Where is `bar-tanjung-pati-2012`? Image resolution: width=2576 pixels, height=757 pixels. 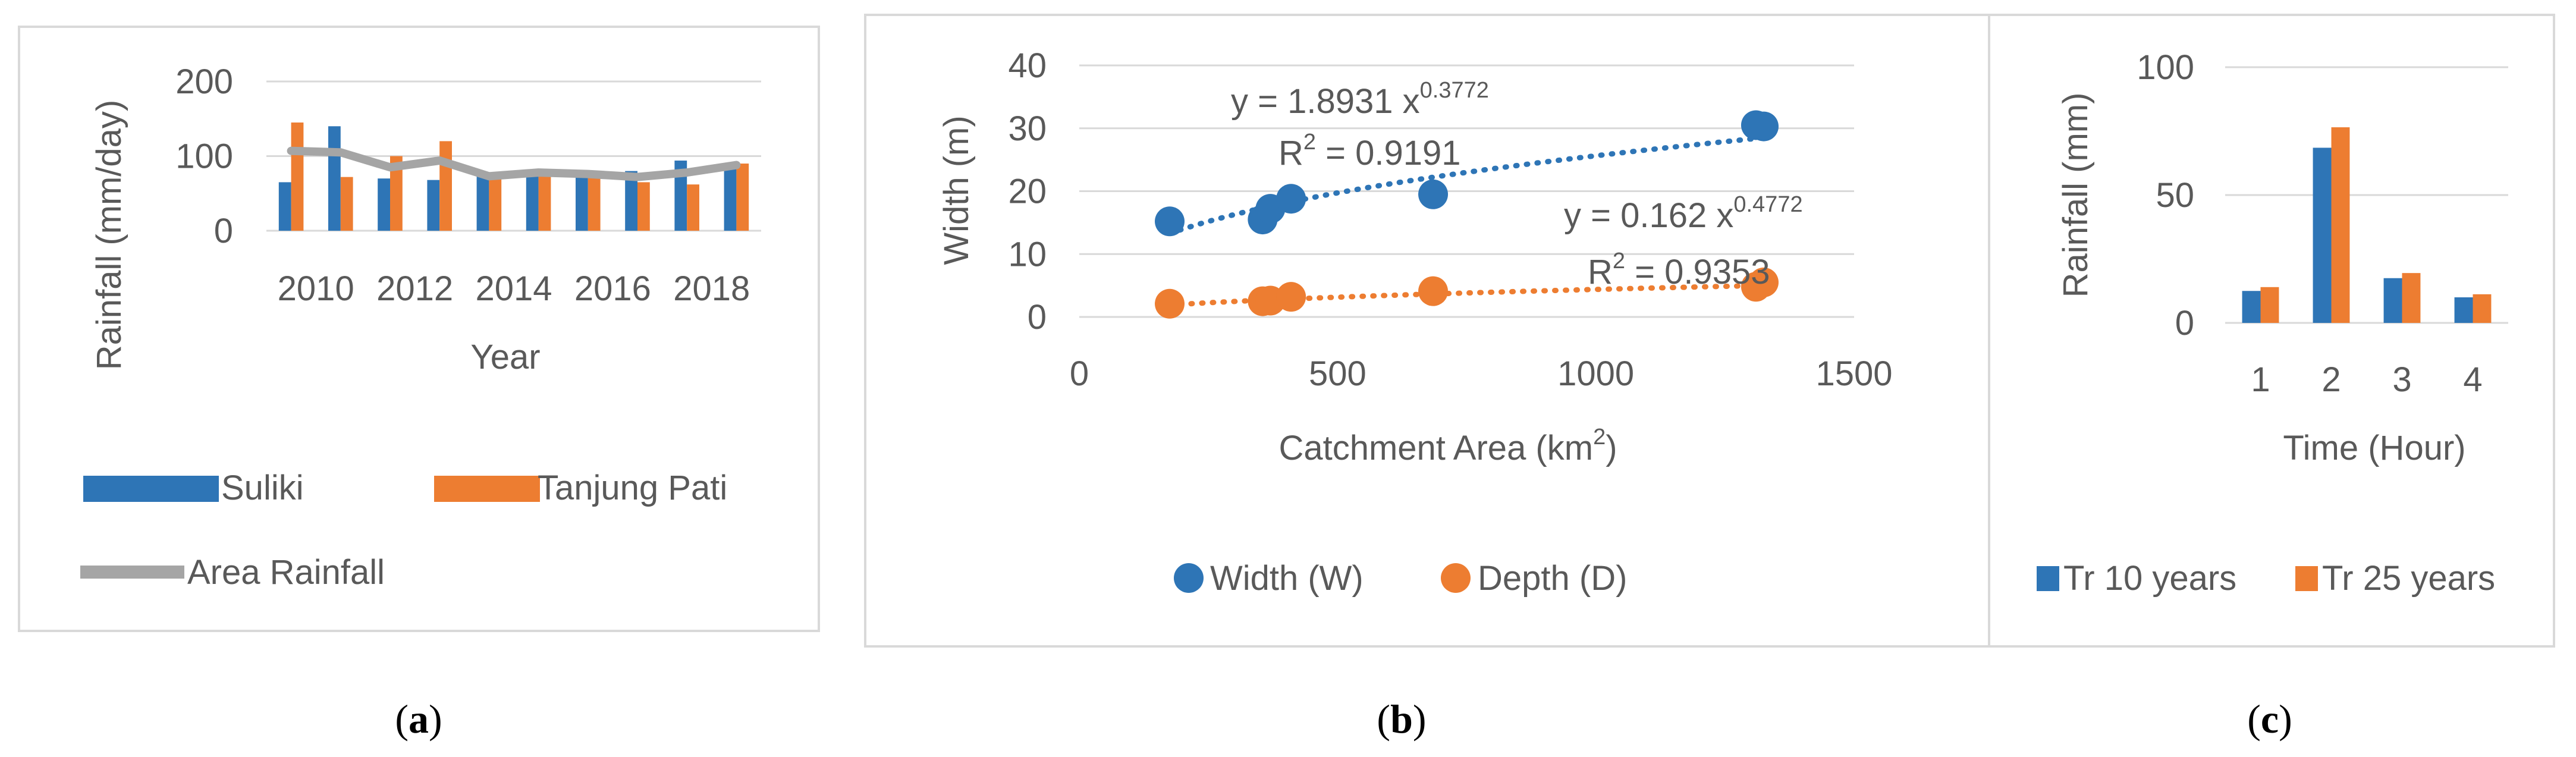
bar-tanjung-pati-2012 is located at coordinates (396, 193).